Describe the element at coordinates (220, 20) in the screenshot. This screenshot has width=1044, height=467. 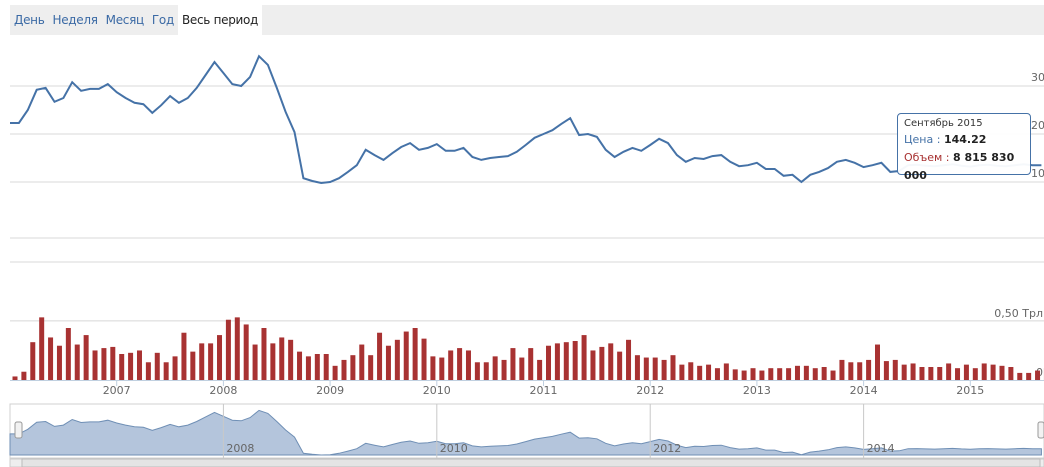
I see `period-tab: Весь период` at that location.